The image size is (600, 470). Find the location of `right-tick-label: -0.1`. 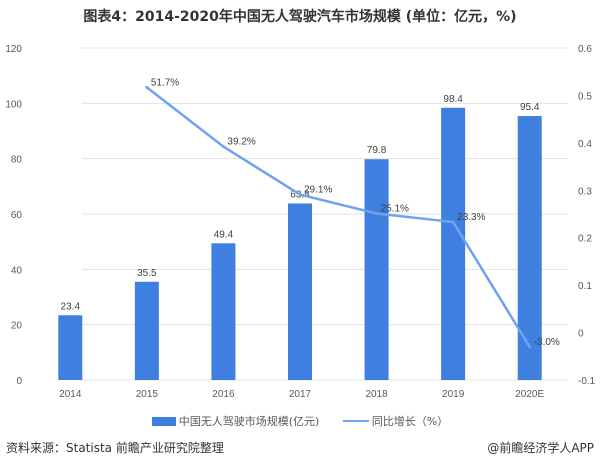

right-tick-label: -0.1 is located at coordinates (587, 381).